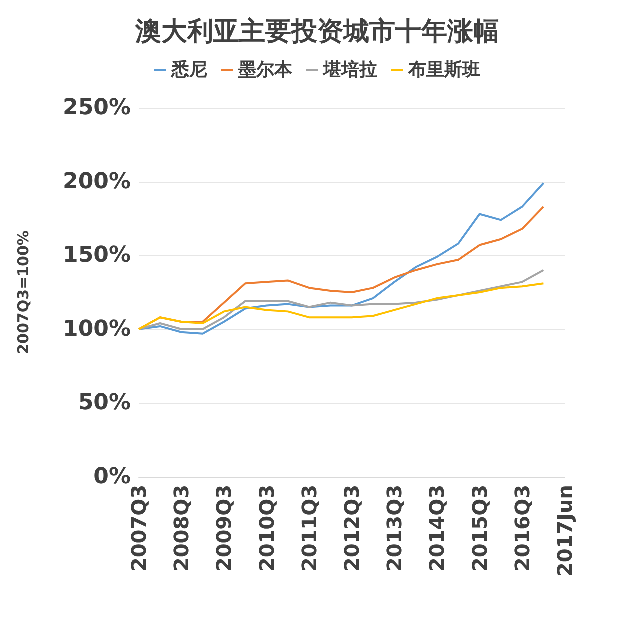 The height and width of the screenshot is (638, 635). I want to click on x-tick-label: 2015Q3, so click(480, 528).